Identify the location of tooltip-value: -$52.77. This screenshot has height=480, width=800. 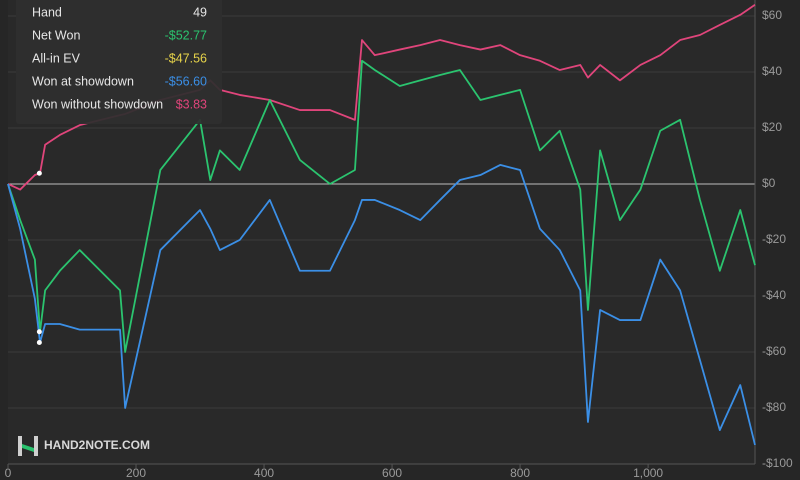
(186, 35).